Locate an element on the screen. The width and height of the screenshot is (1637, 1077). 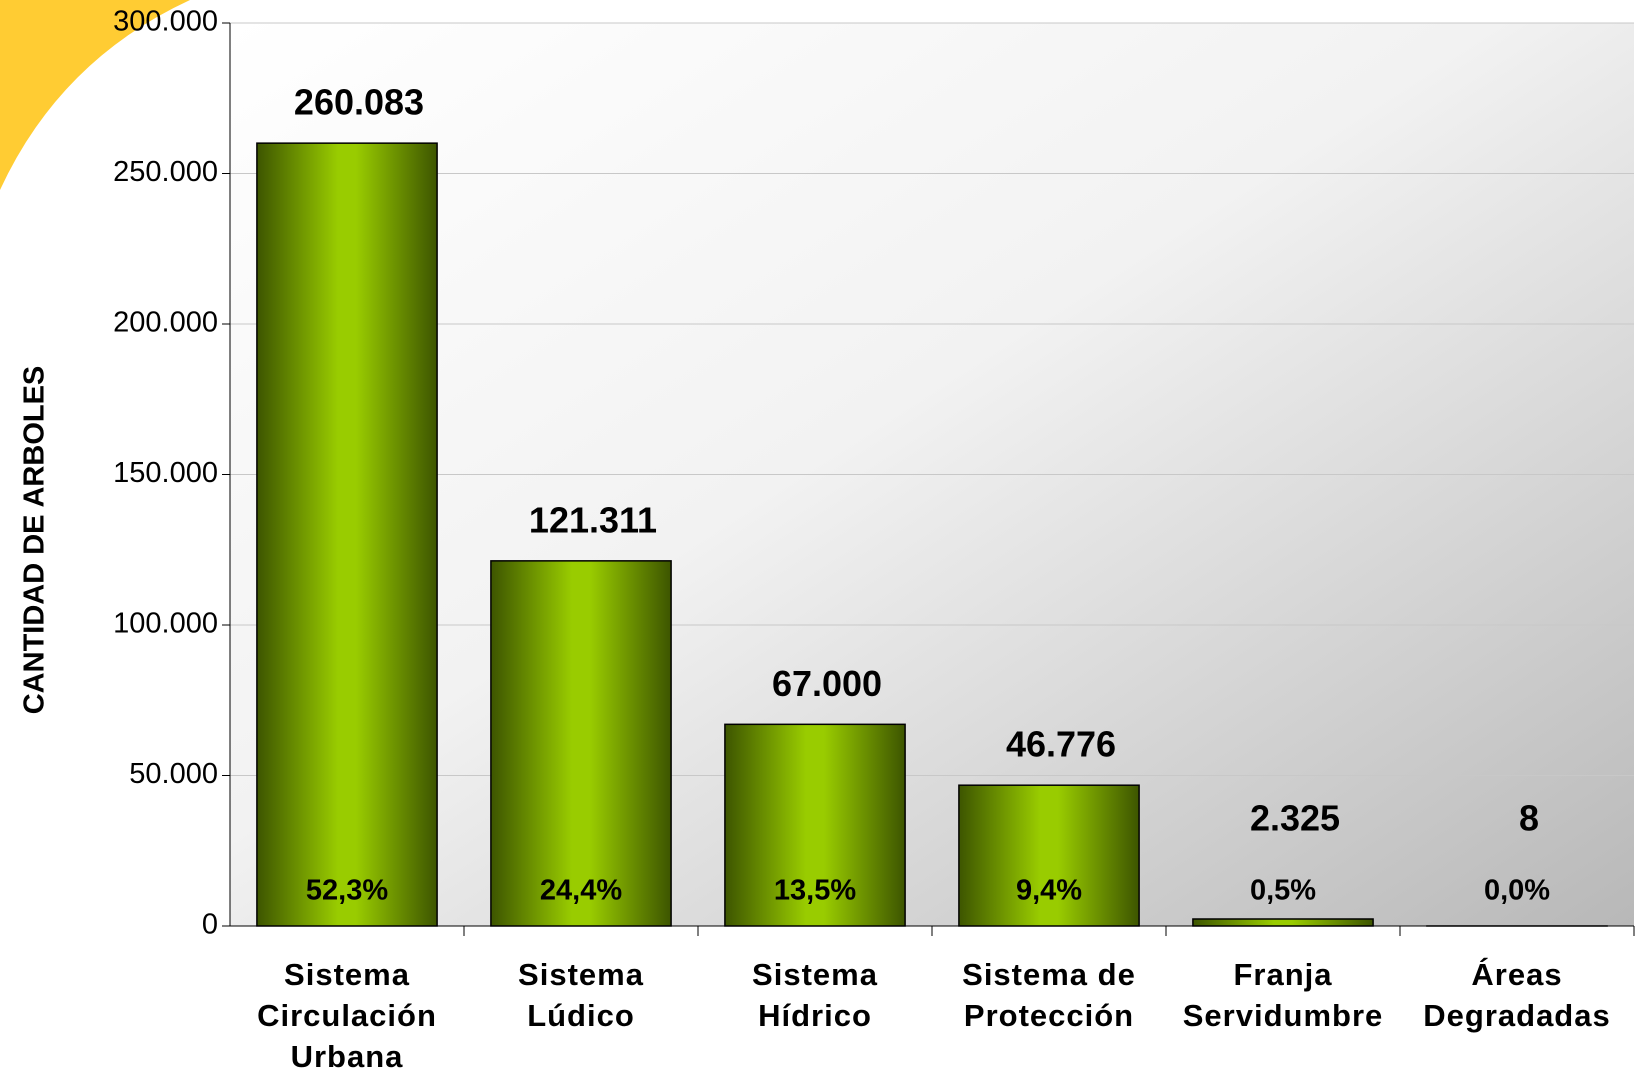
x-tick-label: Sistema Hídrico is located at coordinates (815, 995).